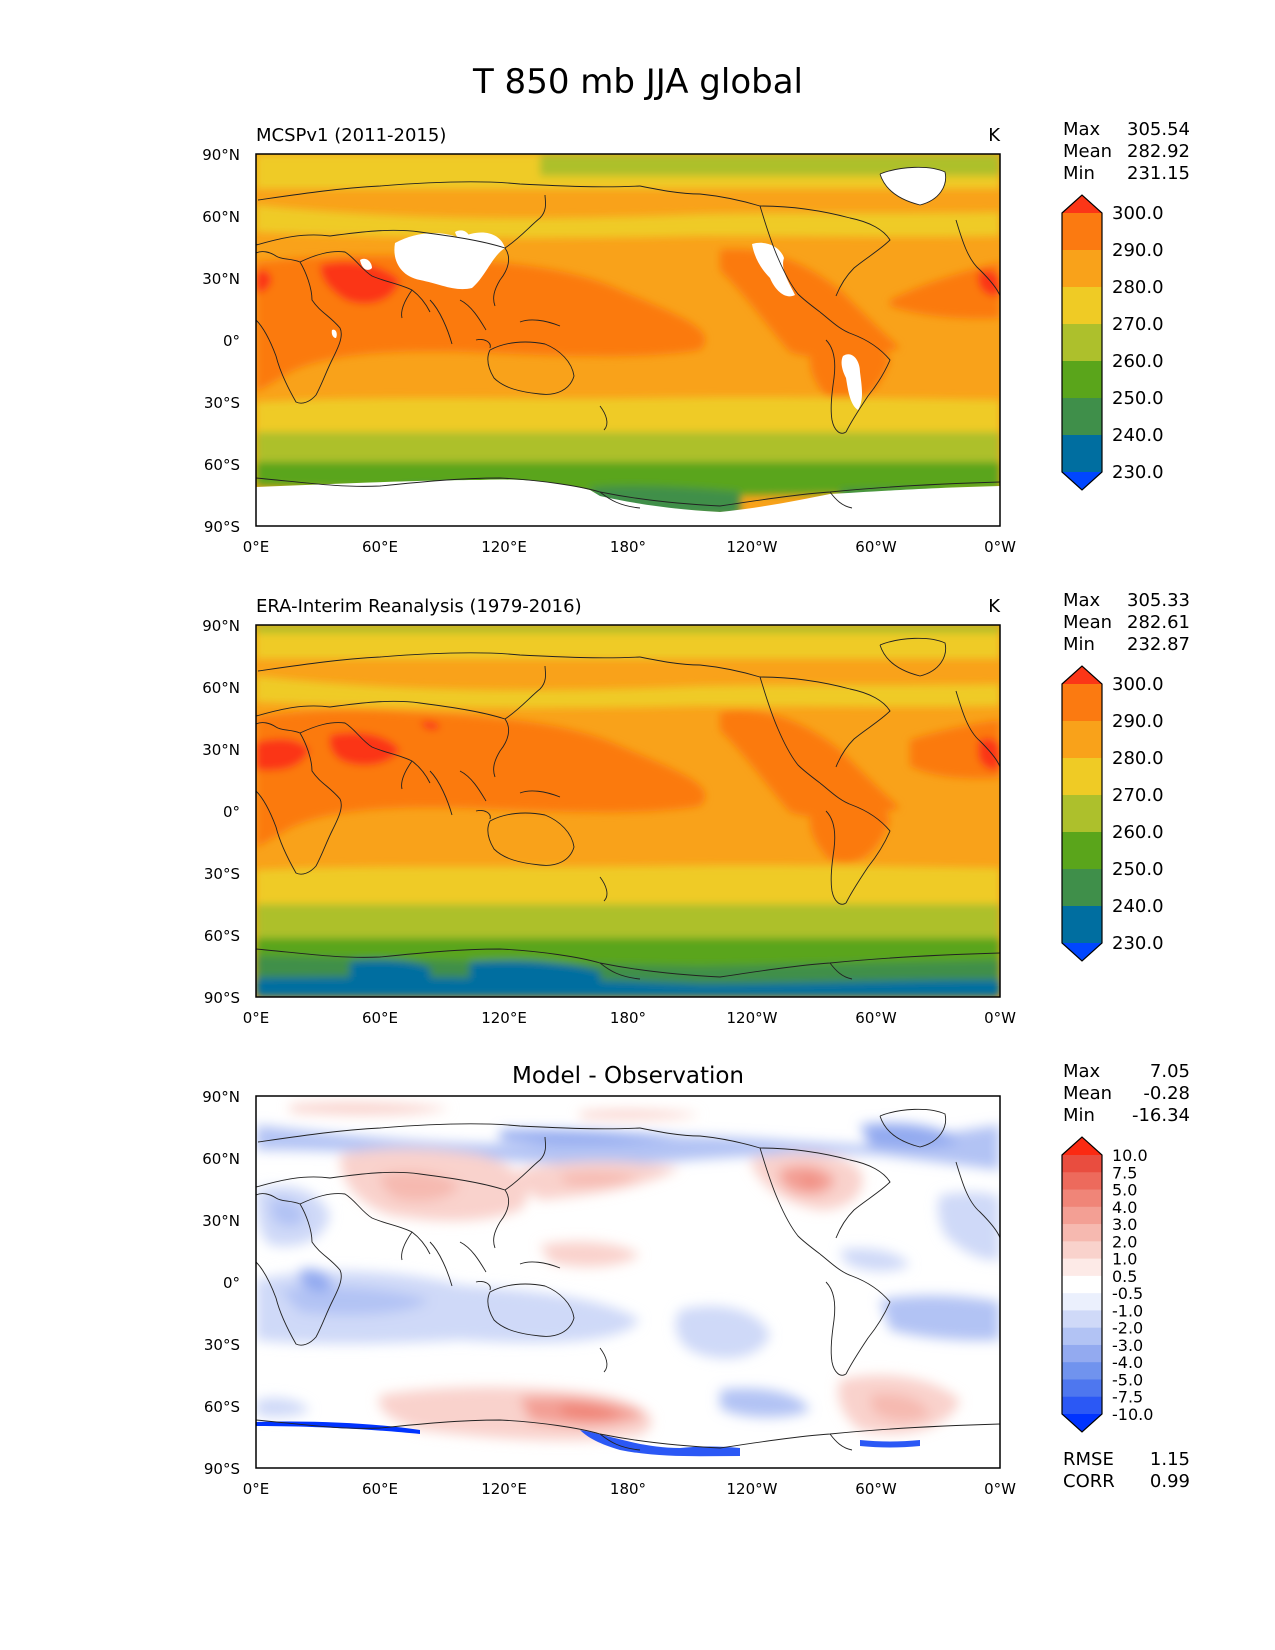  I want to click on panel-title-model: MCSPv1 (2011-2015), so click(351, 135).